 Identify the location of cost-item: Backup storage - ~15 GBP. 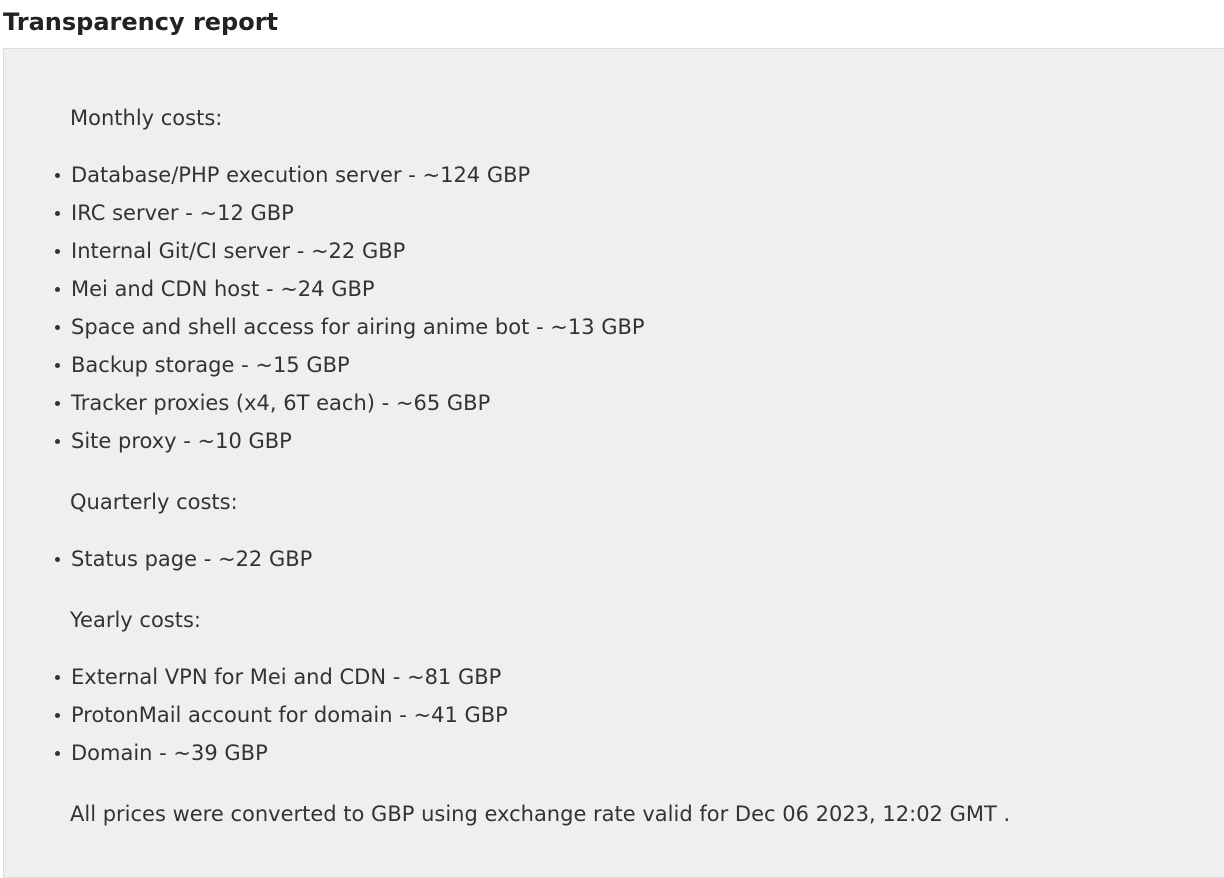
(532, 365).